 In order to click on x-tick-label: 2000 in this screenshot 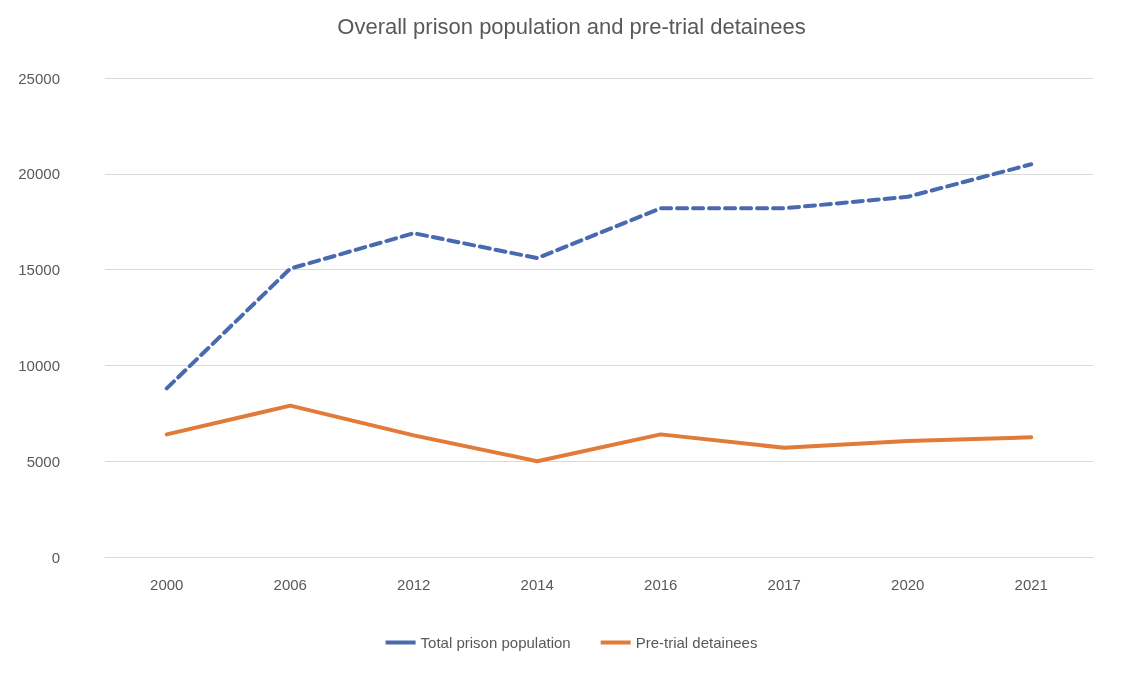, I will do `click(167, 584)`.